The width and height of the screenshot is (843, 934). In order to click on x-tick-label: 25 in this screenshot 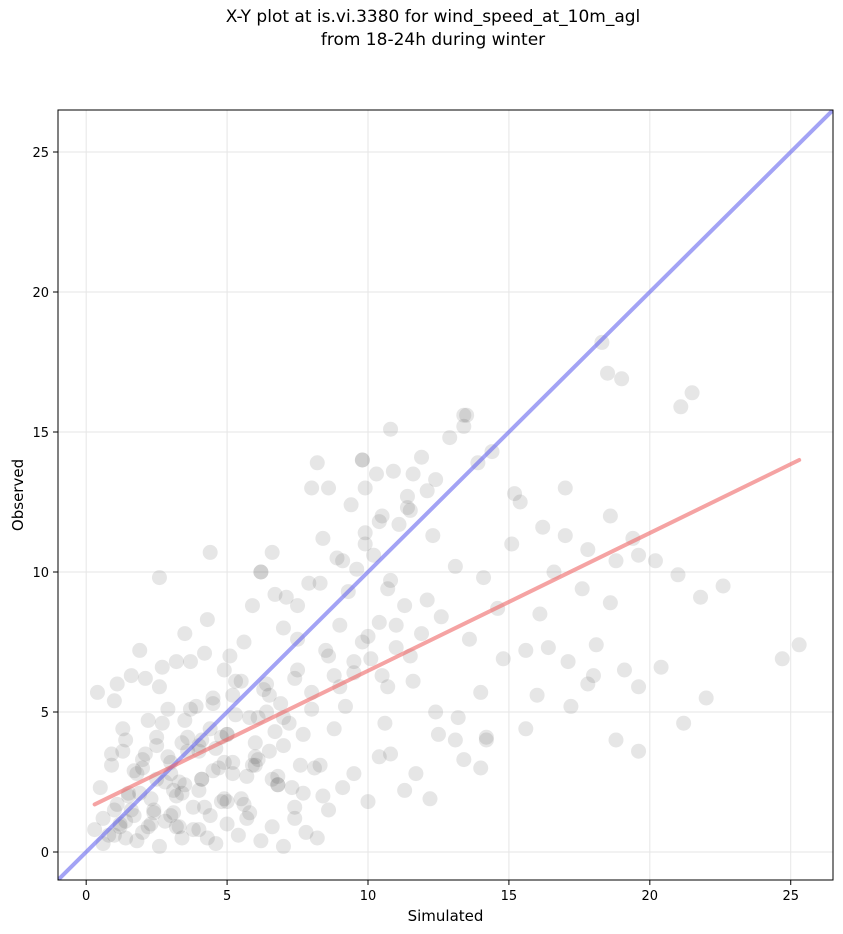, I will do `click(790, 896)`.